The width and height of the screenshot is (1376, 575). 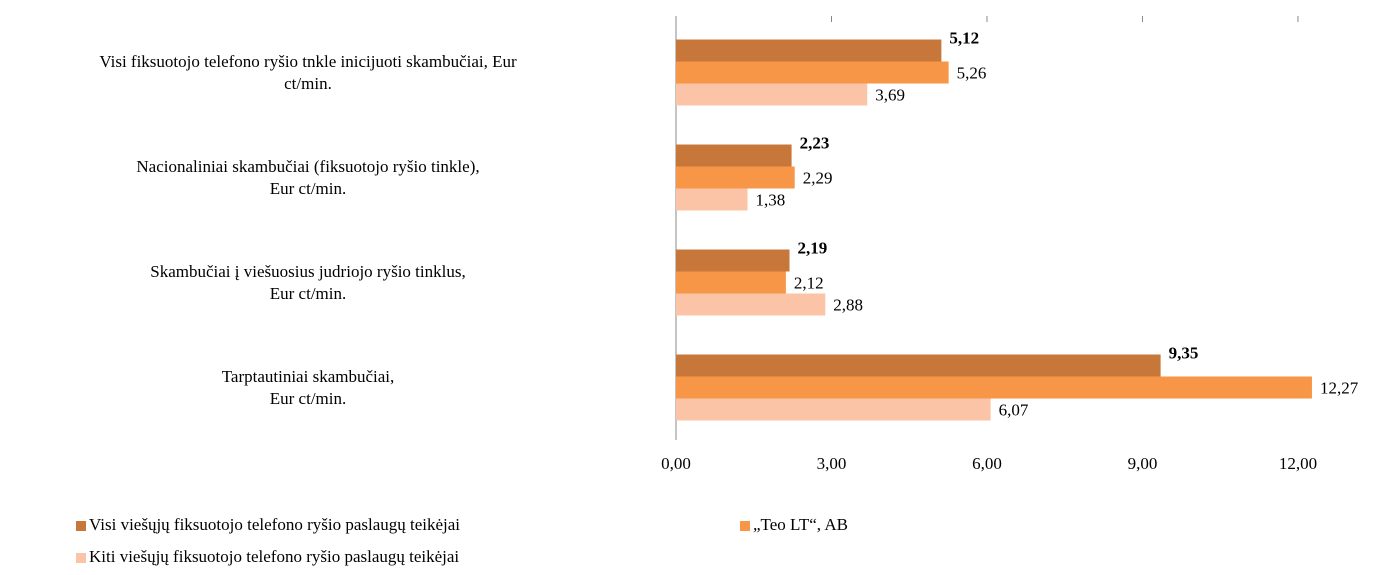 I want to click on legend-label: „Teo LT“, AB, so click(x=800, y=524).